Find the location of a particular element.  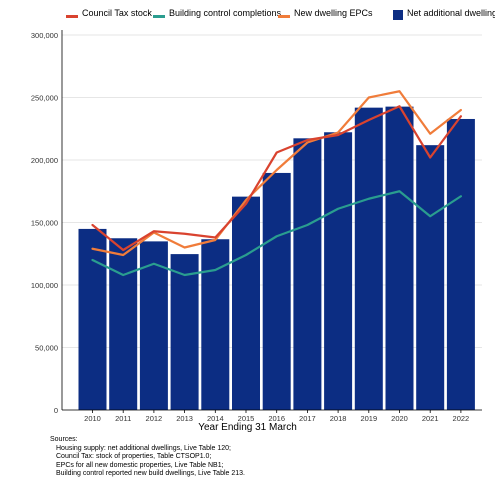

x-tick-label: 2015 is located at coordinates (246, 418).